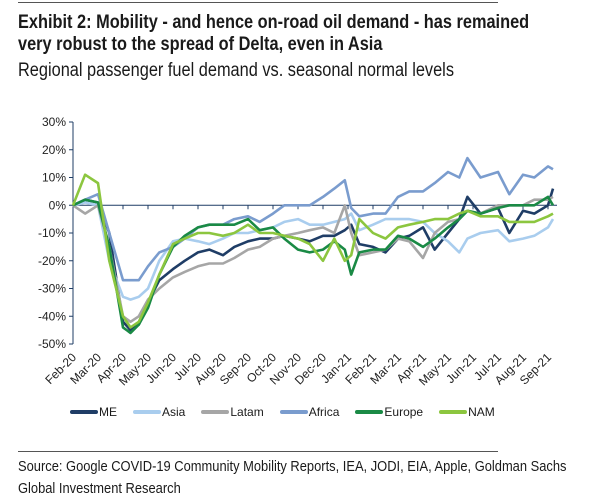 This screenshot has height=504, width=615. I want to click on legend-item-africa: Africa, so click(309, 412).